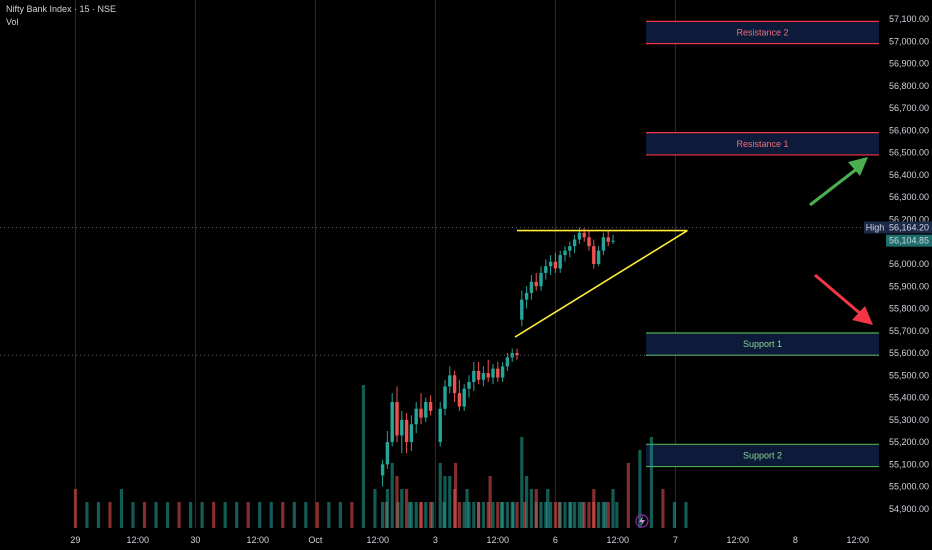 The width and height of the screenshot is (932, 550). Describe the element at coordinates (909, 19) in the screenshot. I see `price-tick-label: 57,100.00` at that location.